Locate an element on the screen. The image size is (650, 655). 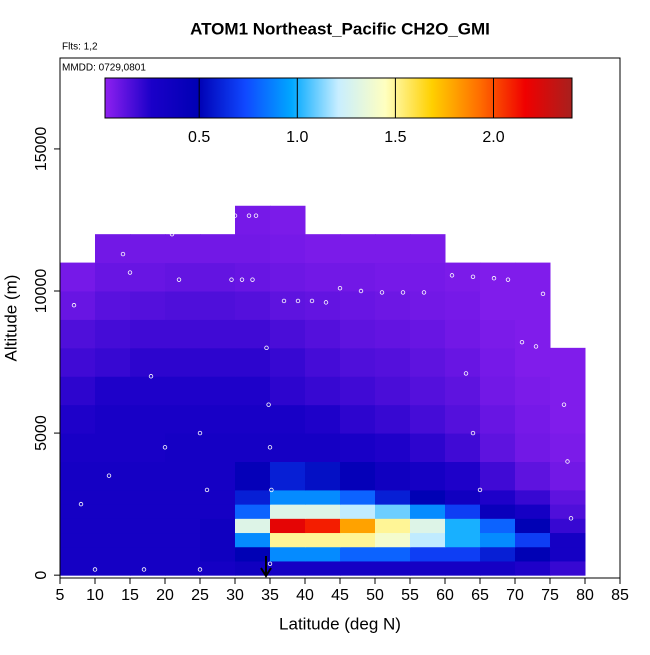
x-tick-label: 60 is located at coordinates (445, 595).